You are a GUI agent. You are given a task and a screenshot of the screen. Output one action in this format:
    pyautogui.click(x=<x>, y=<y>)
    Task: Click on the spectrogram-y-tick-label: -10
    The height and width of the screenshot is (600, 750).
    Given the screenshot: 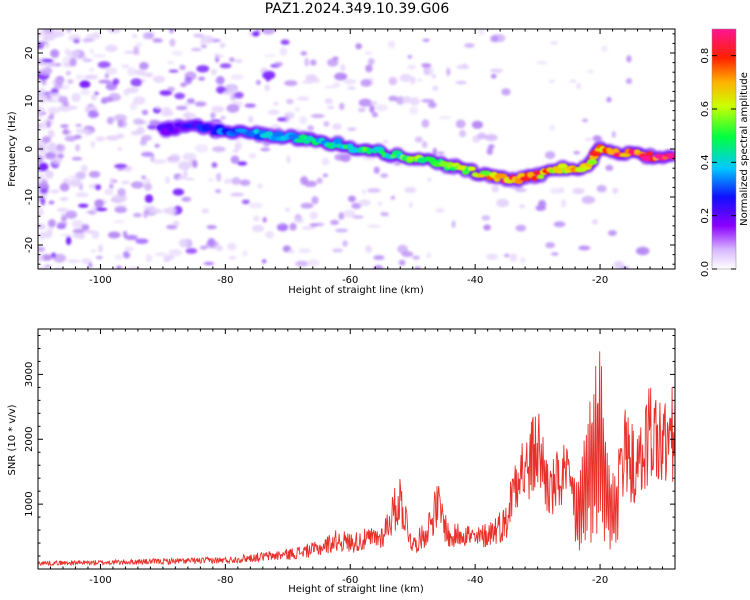 What is the action you would take?
    pyautogui.click(x=29, y=197)
    